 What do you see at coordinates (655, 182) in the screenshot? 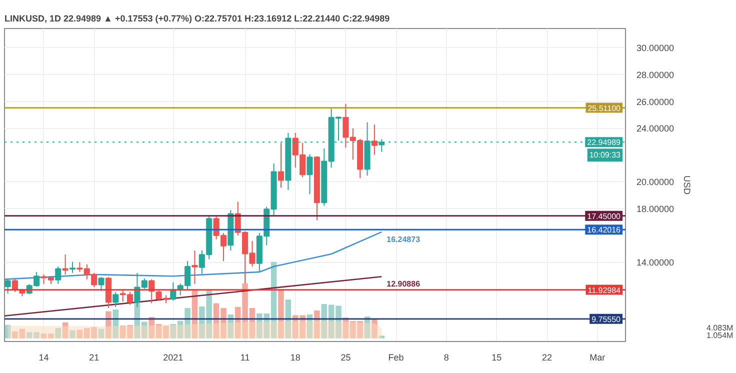
I see `y-tick-label: 20.00000` at bounding box center [655, 182].